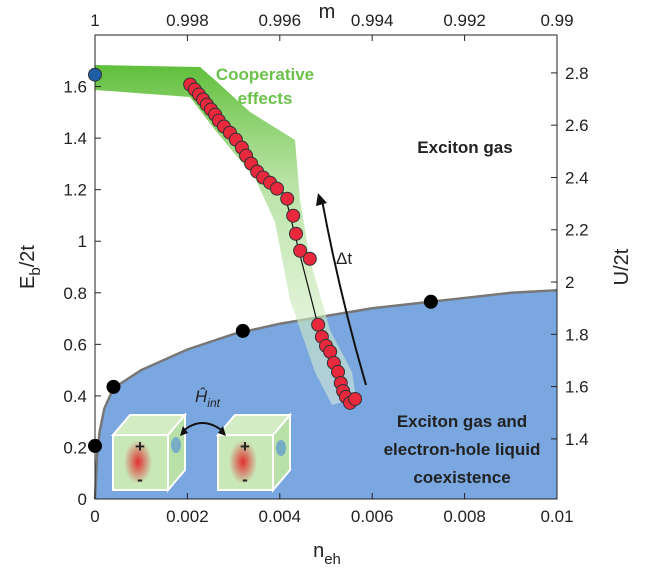 Image resolution: width=655 pixels, height=581 pixels. What do you see at coordinates (461, 477) in the screenshot?
I see `coexistence-label: coexistence` at bounding box center [461, 477].